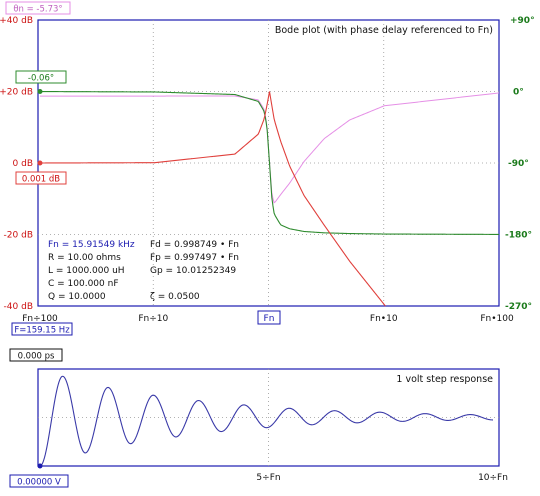 The image size is (540, 496). I want to click on voltage-readout: 0.00000 V, so click(39, 481).